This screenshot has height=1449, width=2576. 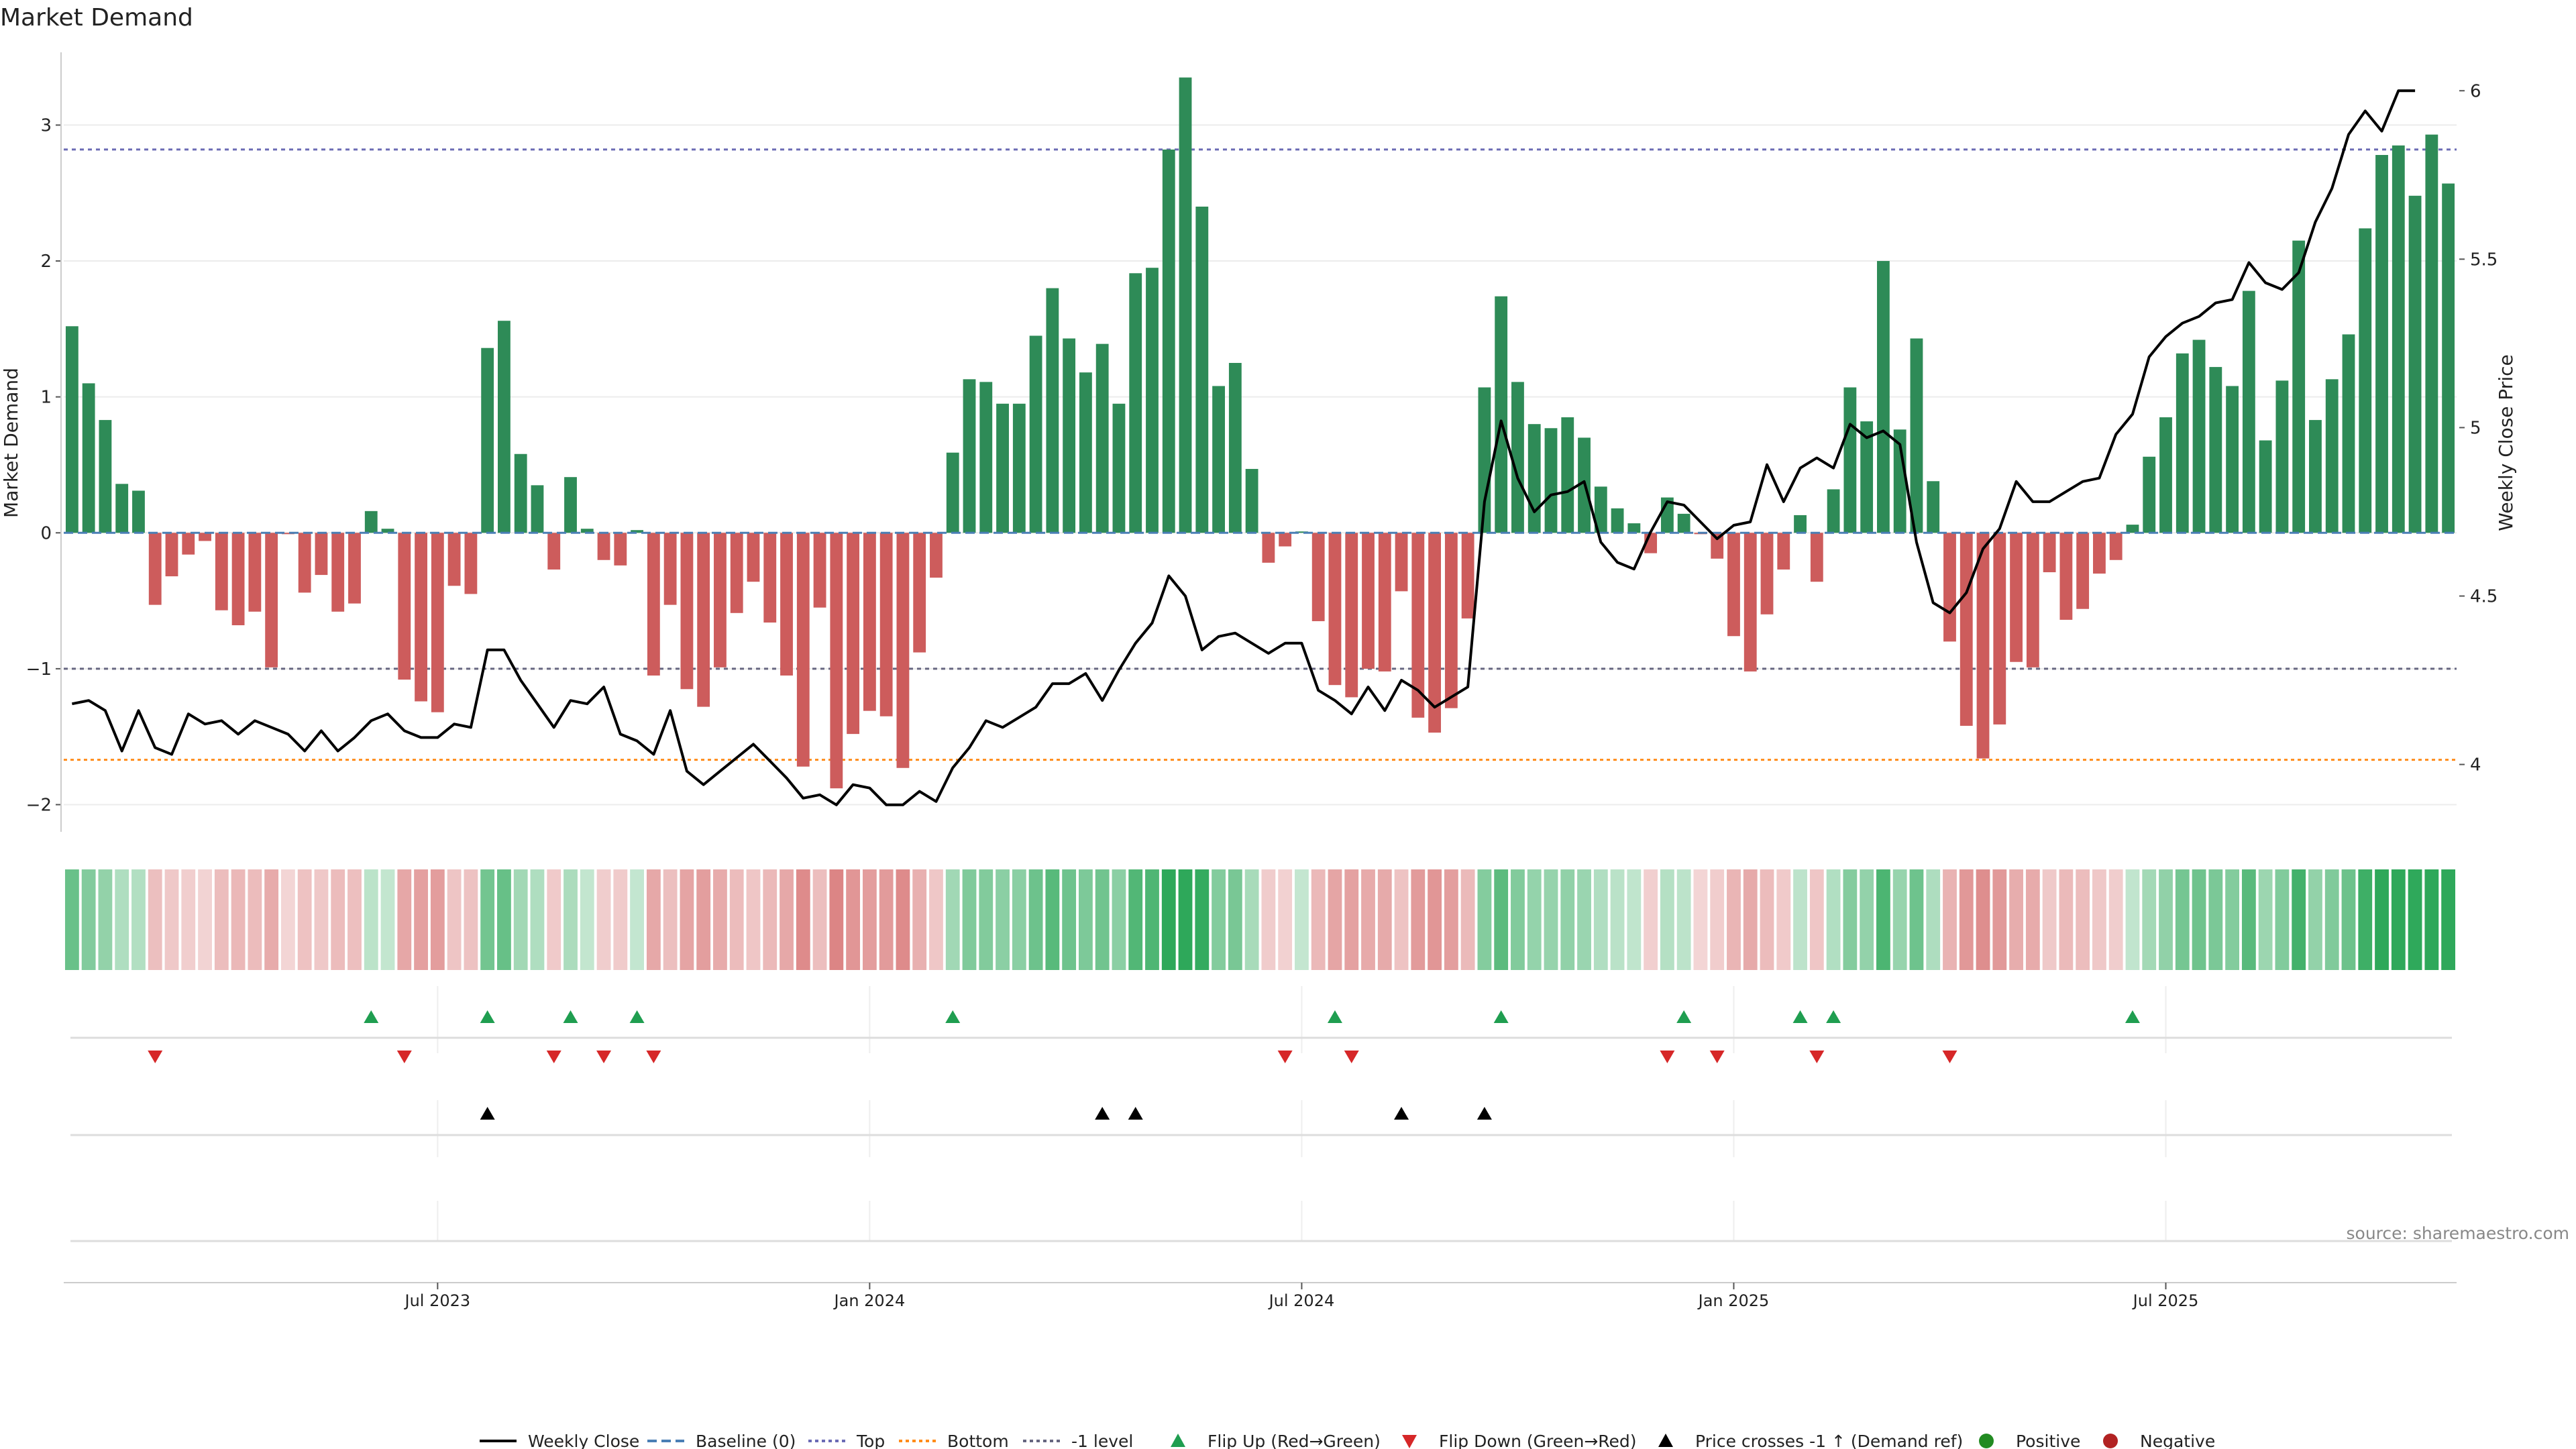 I want to click on y-tick-label: −1, so click(x=39, y=669).